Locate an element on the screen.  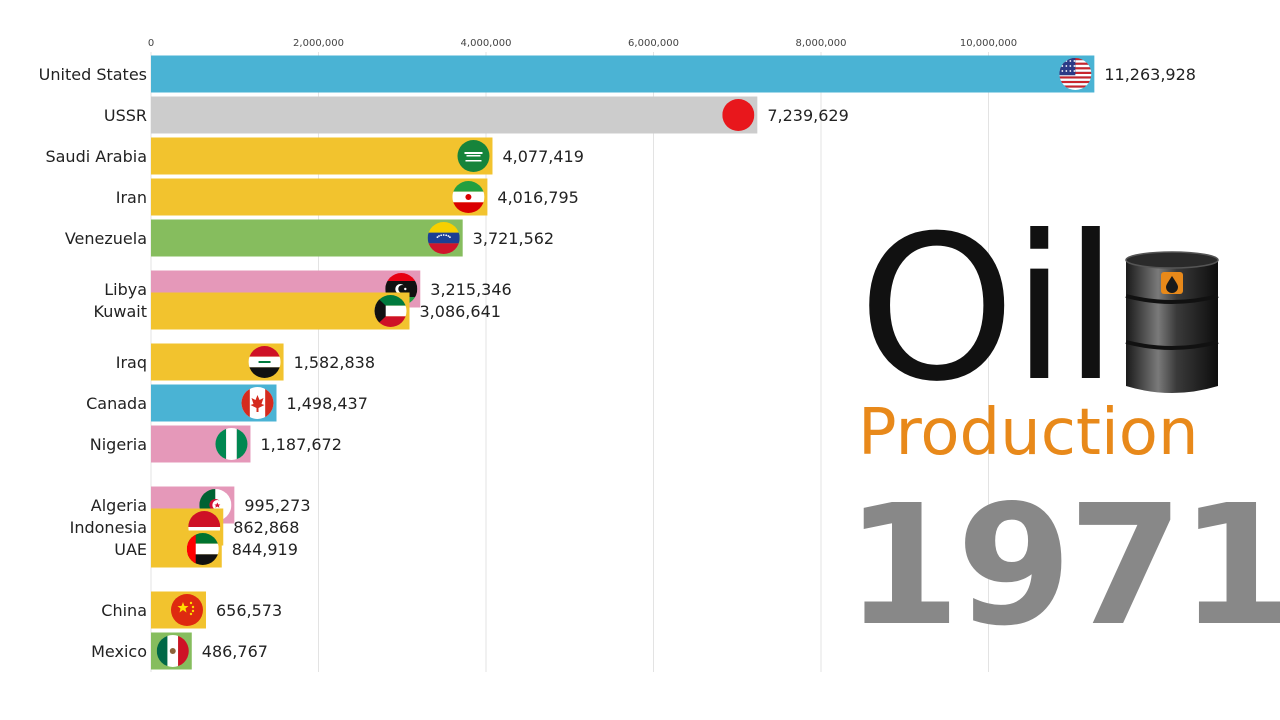
china-flag-icon is located at coordinates (186, 610).